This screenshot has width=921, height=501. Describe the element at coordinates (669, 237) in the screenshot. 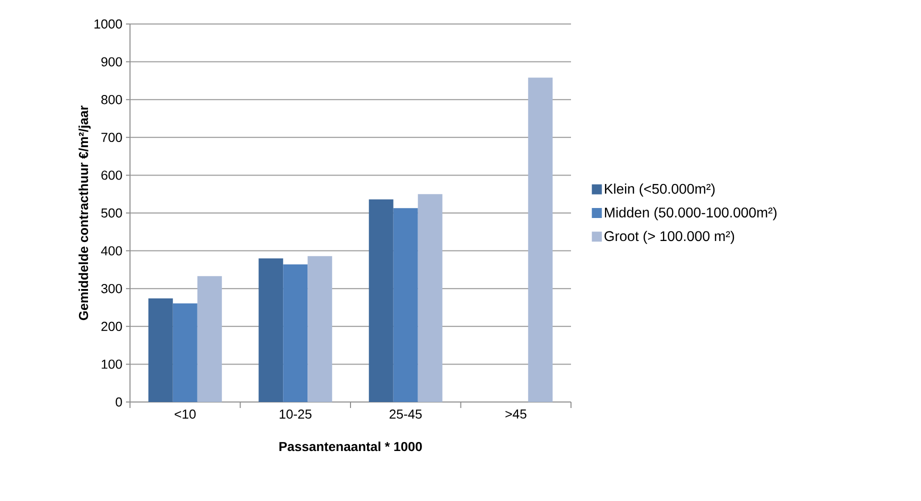

I see `legend-label: Groot (> 100.000 m²)` at that location.